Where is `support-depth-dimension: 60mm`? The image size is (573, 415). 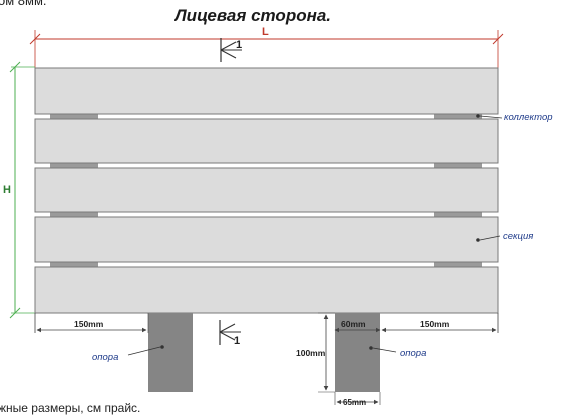 support-depth-dimension: 60mm is located at coordinates (357, 326).